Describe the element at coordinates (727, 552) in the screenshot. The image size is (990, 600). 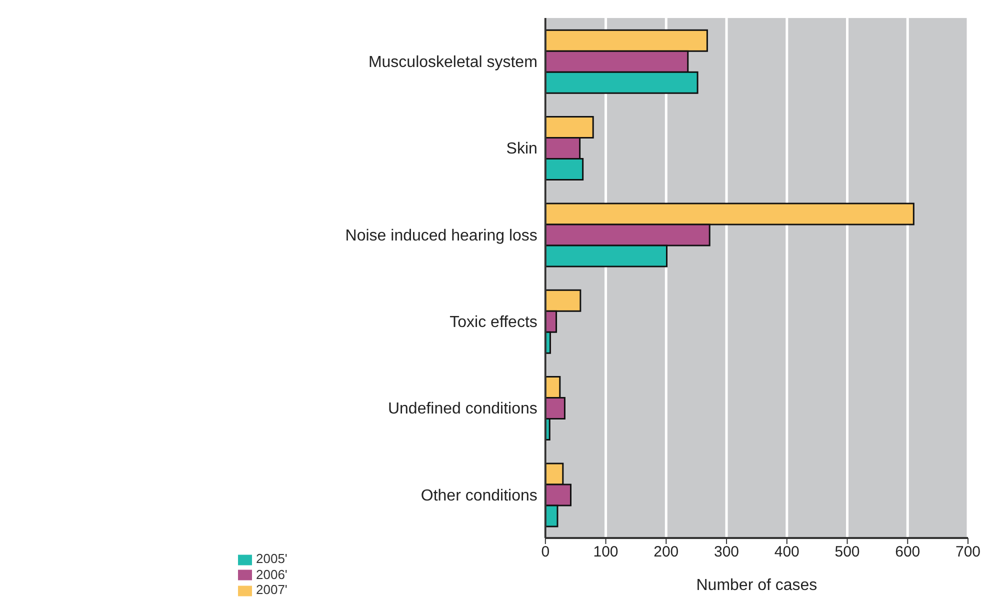
I see `x-tick-label: 300` at that location.